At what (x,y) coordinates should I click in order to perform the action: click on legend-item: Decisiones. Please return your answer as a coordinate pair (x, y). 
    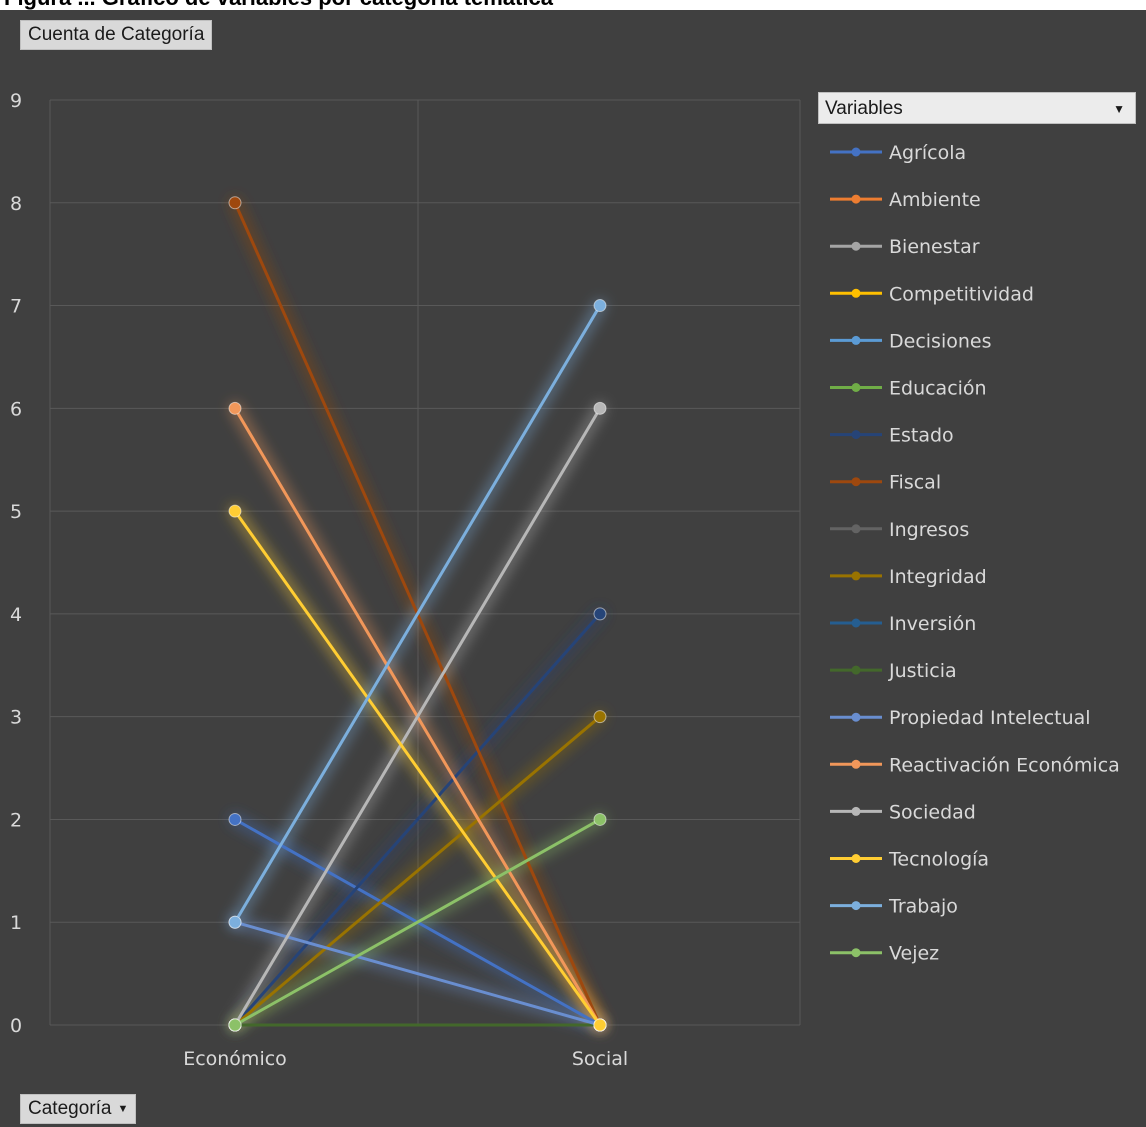
    Looking at the image, I should click on (910, 341).